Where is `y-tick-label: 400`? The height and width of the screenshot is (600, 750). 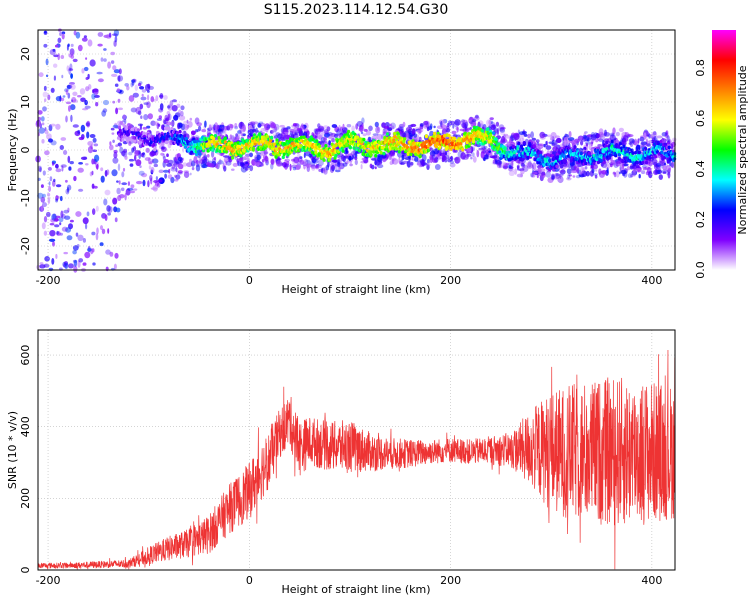
y-tick-label: 400 is located at coordinates (25, 426).